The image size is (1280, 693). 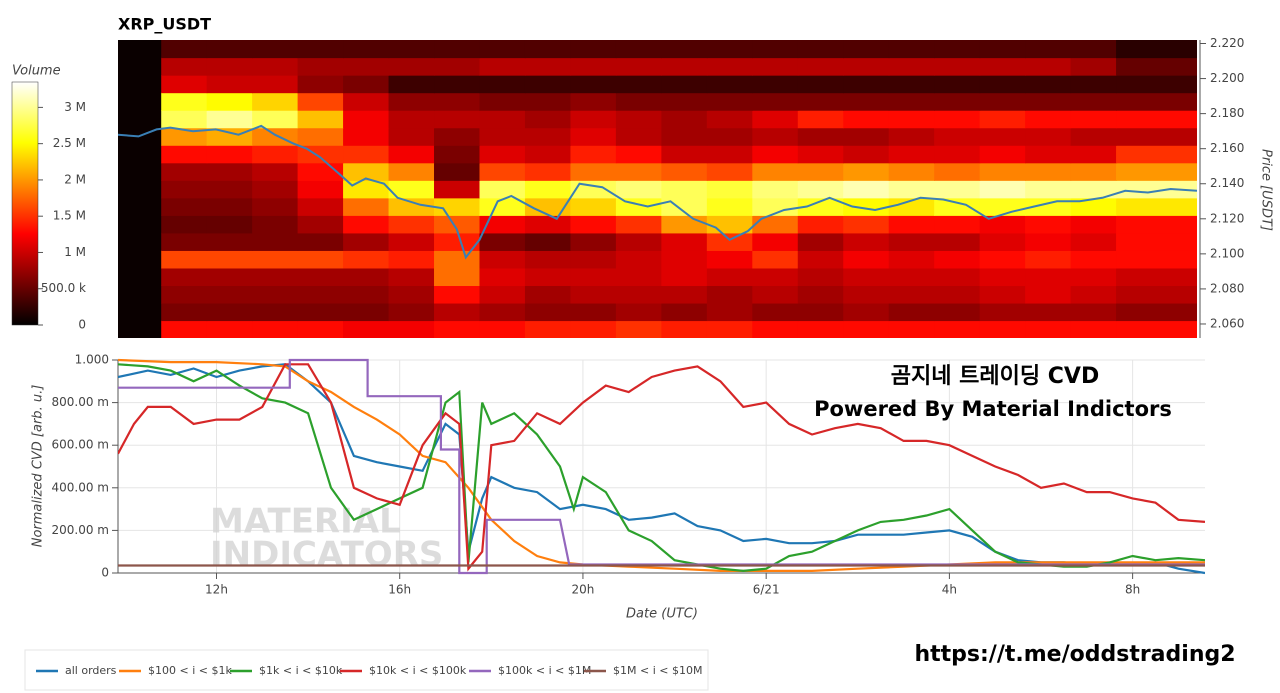 I want to click on colorbar-title: Volume, so click(x=36, y=71).